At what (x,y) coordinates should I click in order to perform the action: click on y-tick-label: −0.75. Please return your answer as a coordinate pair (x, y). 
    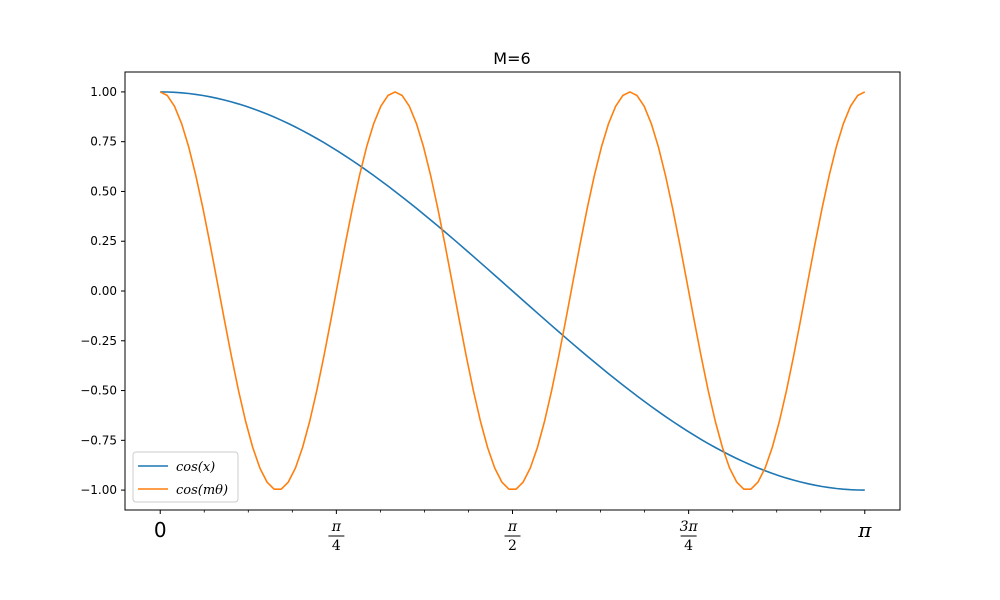
    Looking at the image, I should click on (98, 440).